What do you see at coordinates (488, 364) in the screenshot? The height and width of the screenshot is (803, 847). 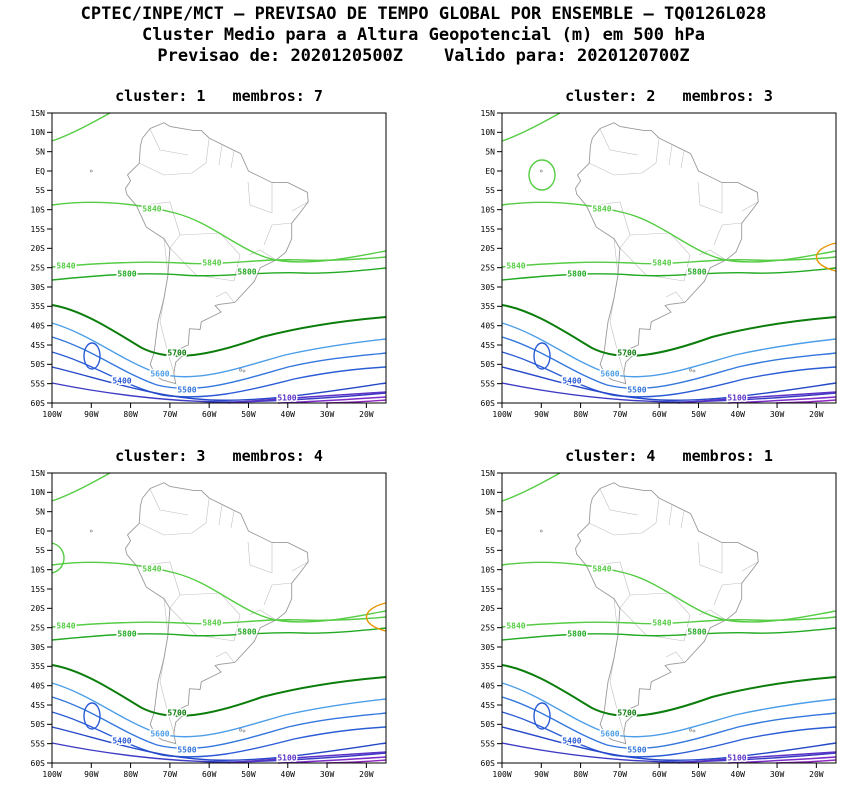 I see `lat-label: 50S` at bounding box center [488, 364].